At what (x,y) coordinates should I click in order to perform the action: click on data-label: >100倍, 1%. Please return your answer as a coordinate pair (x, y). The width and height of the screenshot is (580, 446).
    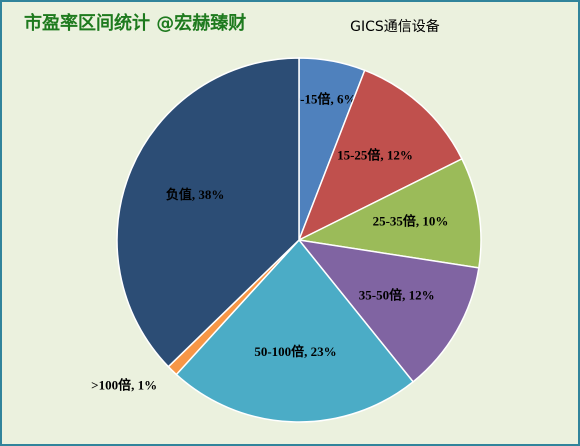
    Looking at the image, I should click on (124, 384).